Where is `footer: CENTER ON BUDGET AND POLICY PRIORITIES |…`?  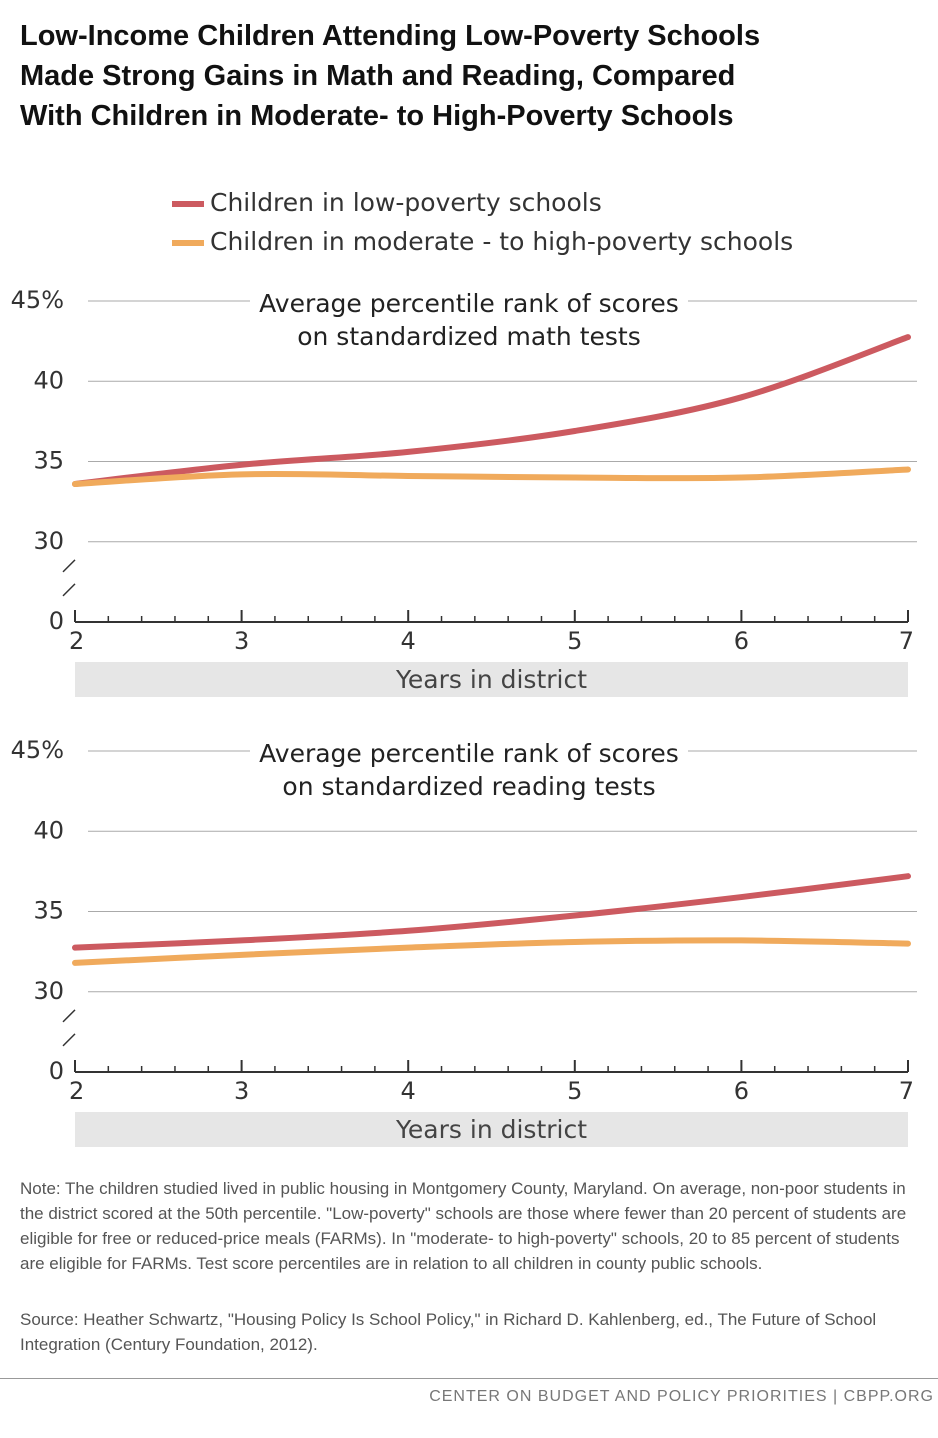
footer: CENTER ON BUDGET AND POLICY PRIORITIES |… is located at coordinates (681, 1396).